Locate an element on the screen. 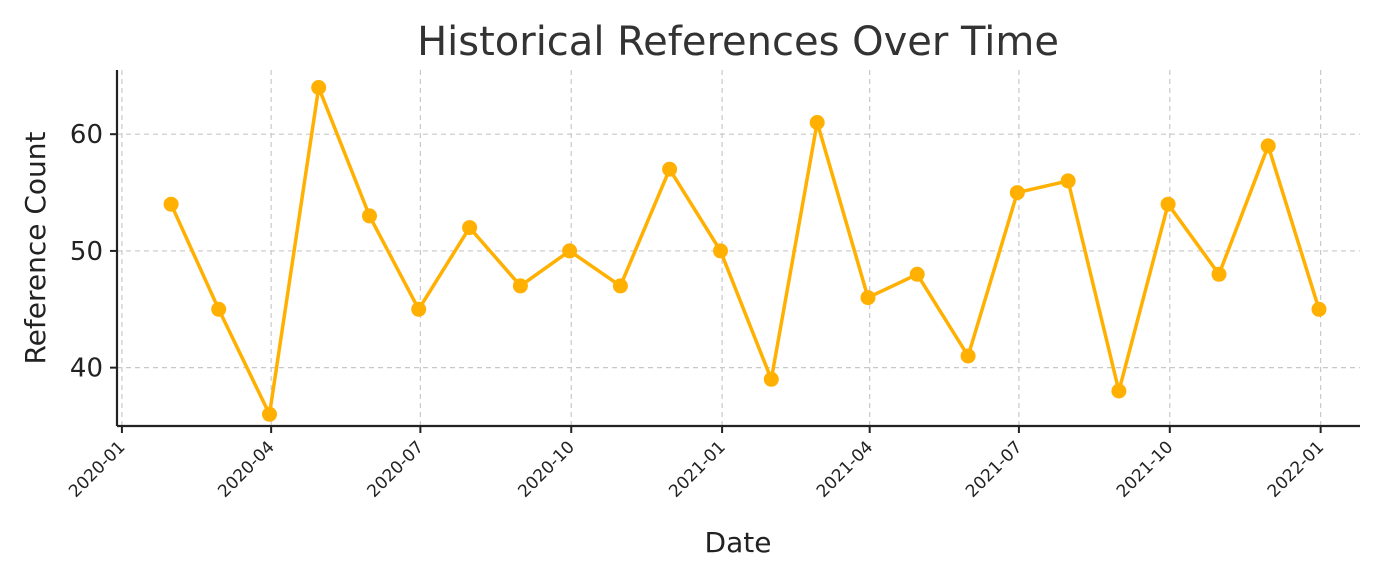 The height and width of the screenshot is (580, 1380). x-tick-label: 2021-01 is located at coordinates (697, 469).